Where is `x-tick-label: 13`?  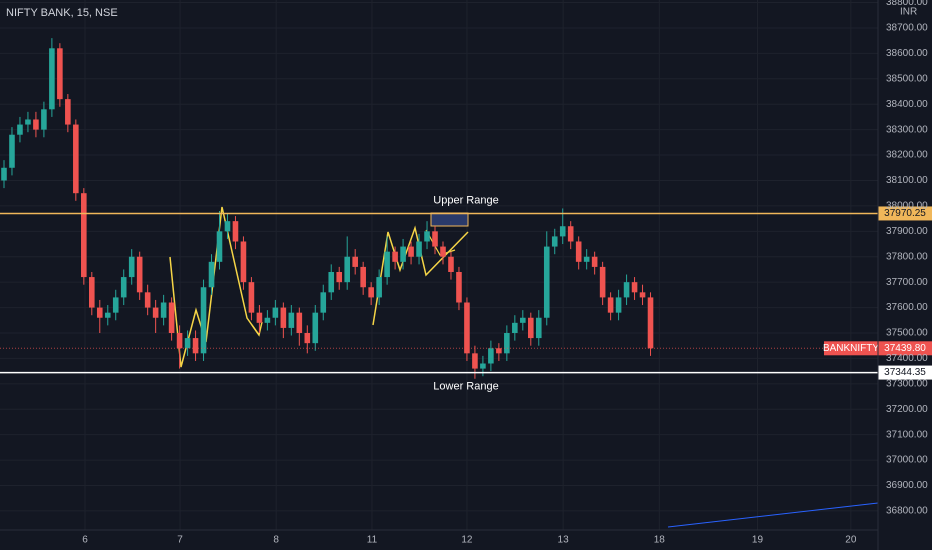
x-tick-label: 13 is located at coordinates (564, 540).